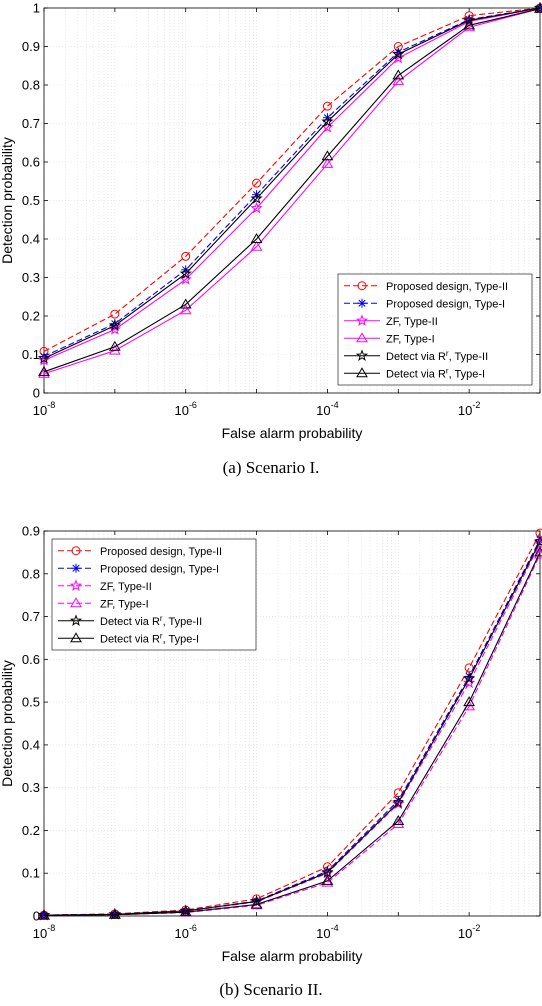 The image size is (542, 1006). Describe the element at coordinates (31, 162) in the screenshot. I see `y-tick-label: 0.6` at that location.